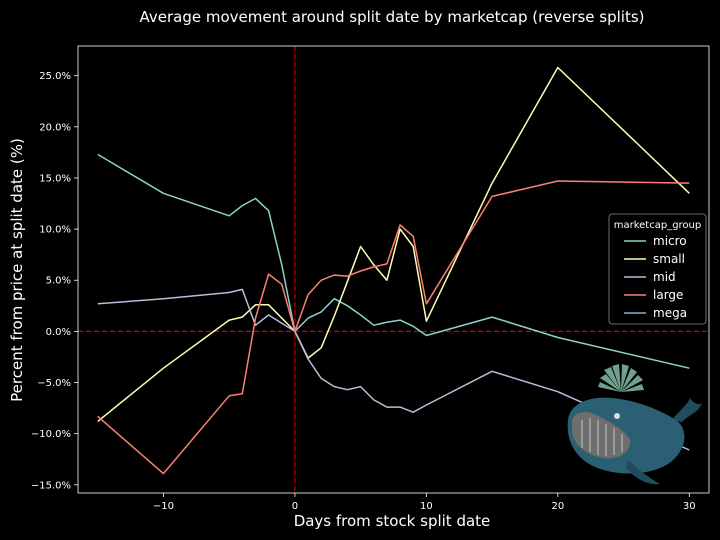 Image resolution: width=720 pixels, height=540 pixels. What do you see at coordinates (55, 178) in the screenshot?
I see `y-tick-label: 15.0%` at bounding box center [55, 178].